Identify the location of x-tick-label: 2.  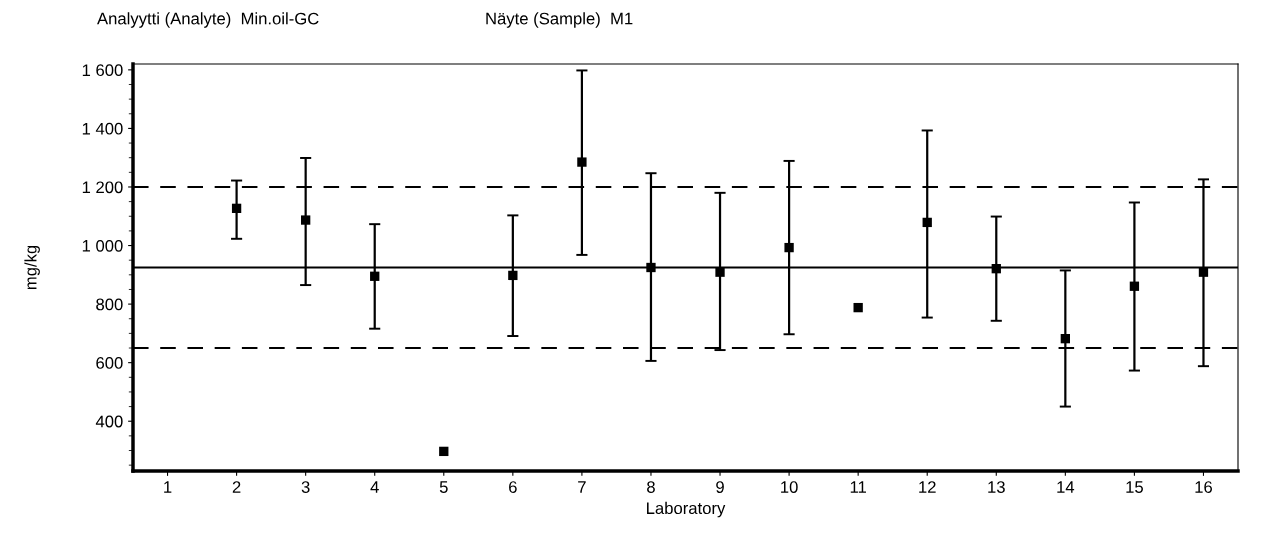
(236, 487).